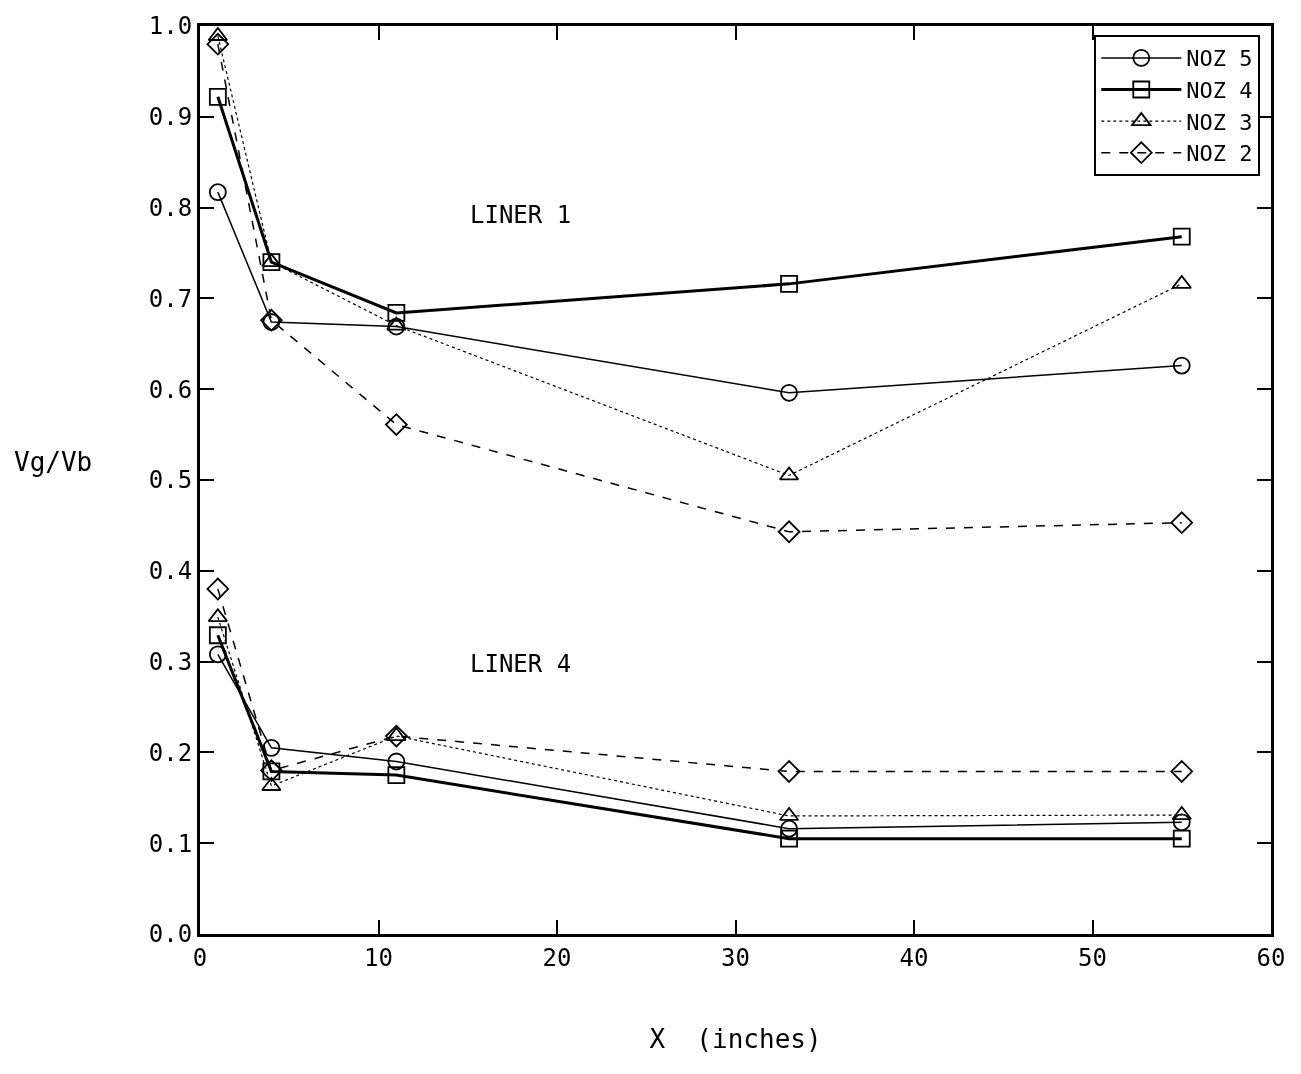 The width and height of the screenshot is (1301, 1074). I want to click on y-tick-label: 0.9, so click(170, 117).